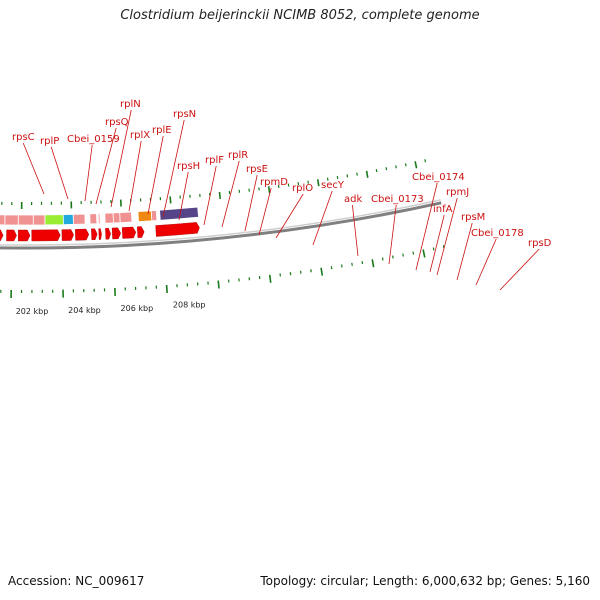 The height and width of the screenshot is (600, 600). Describe the element at coordinates (302, 188) in the screenshot. I see `gene-label-rplo: rplO` at that location.